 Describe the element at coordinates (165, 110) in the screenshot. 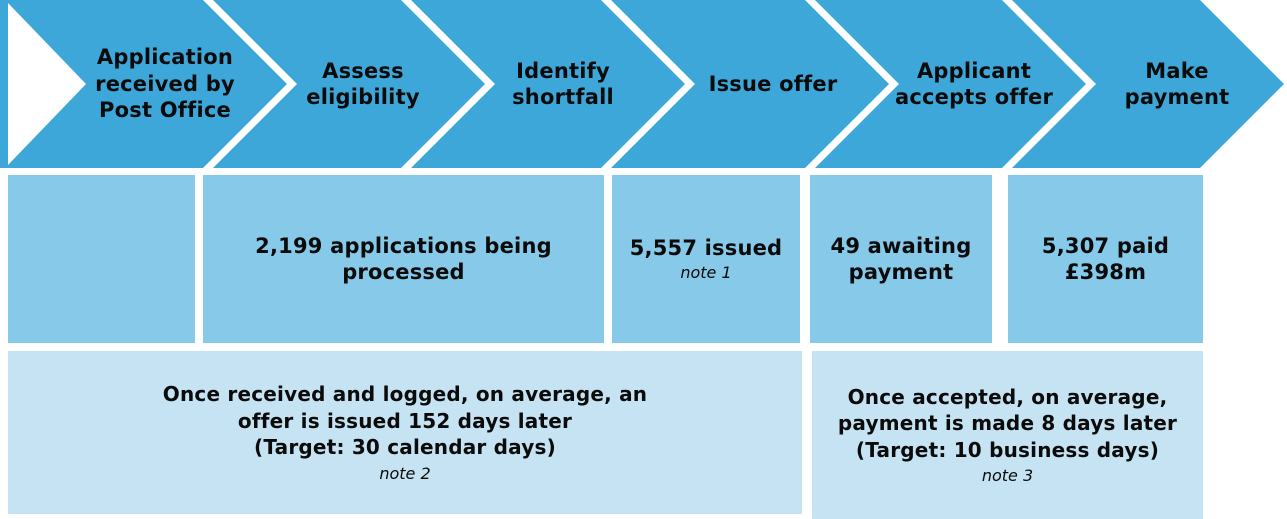

I see `stage-label-line: Post Office` at that location.